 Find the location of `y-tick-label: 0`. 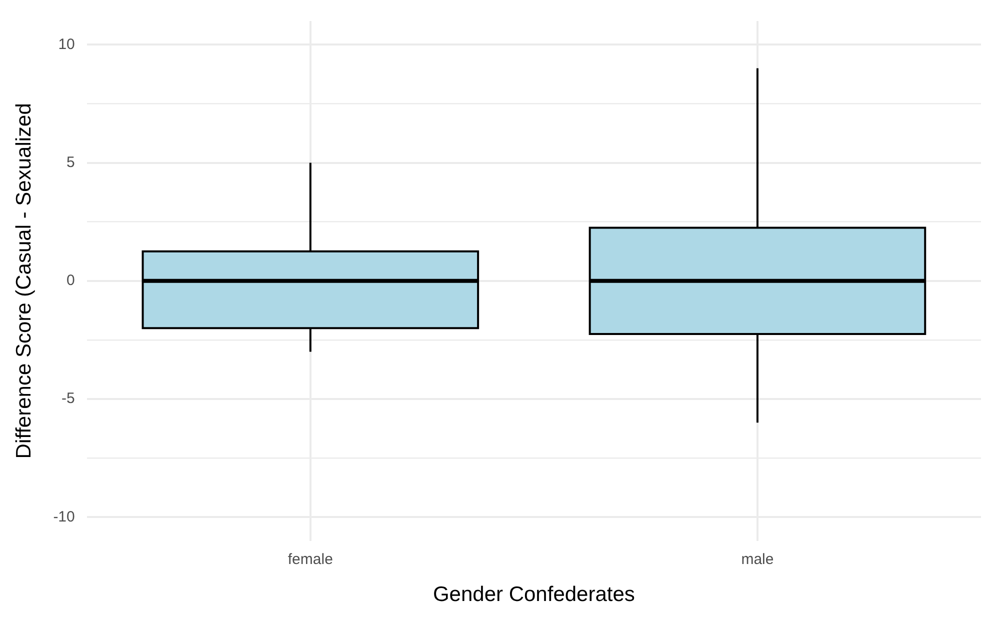

y-tick-label: 0 is located at coordinates (70, 281).